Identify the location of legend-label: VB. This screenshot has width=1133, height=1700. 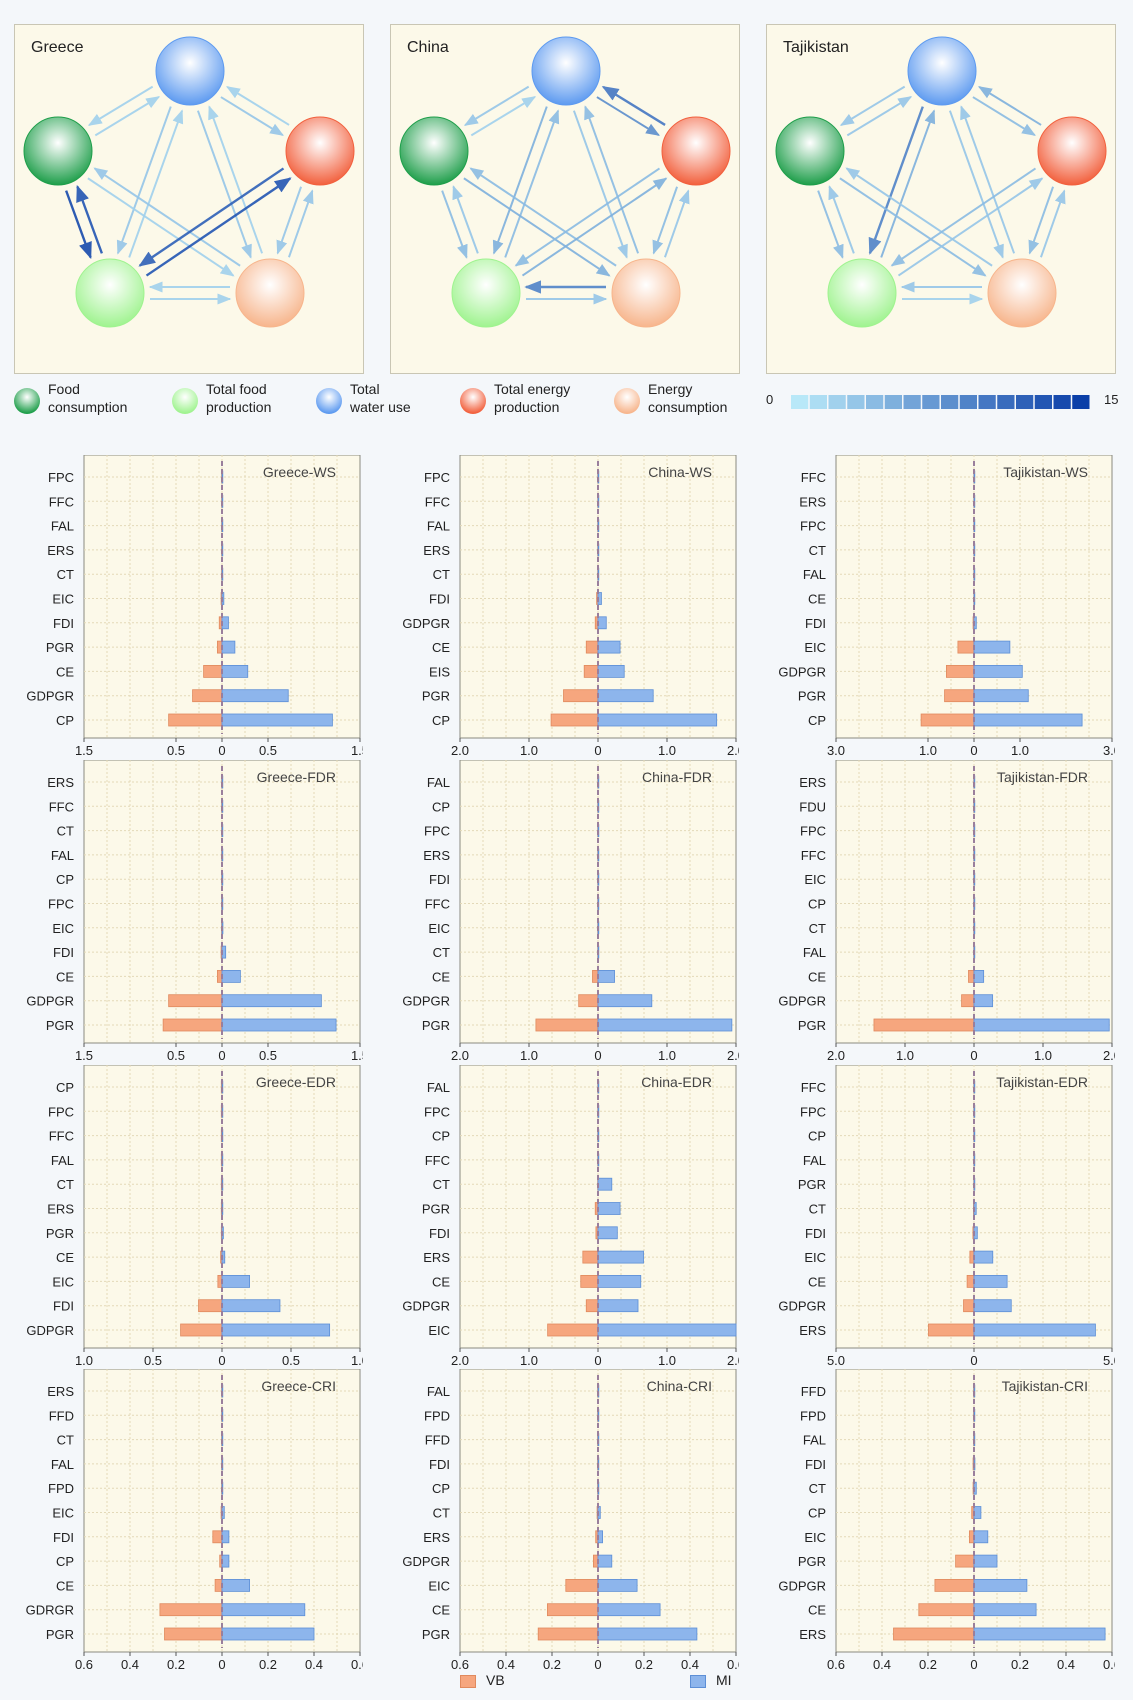
(495, 1680).